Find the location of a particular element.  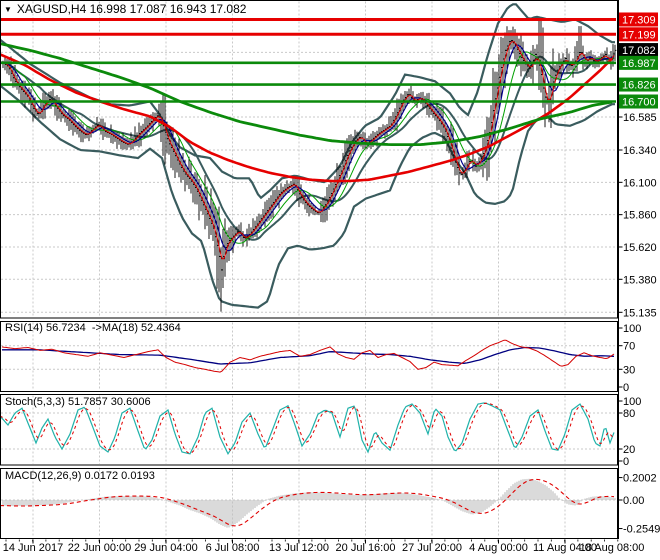

rsi-tick-label: 70 is located at coordinates (629, 347).